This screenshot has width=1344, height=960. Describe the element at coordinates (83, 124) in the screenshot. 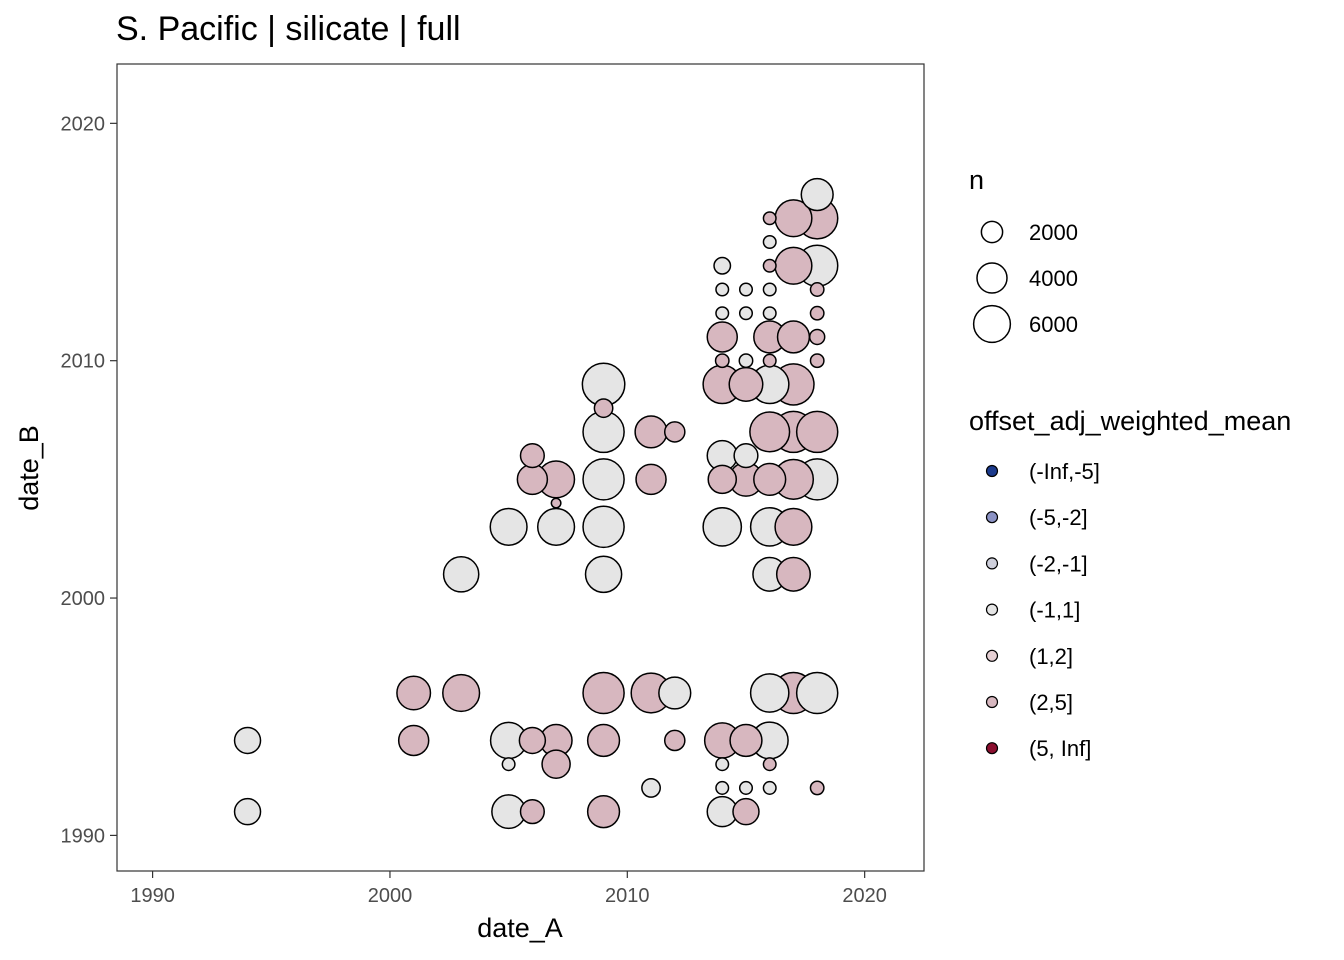

I see `y-tick-label: 2020` at that location.